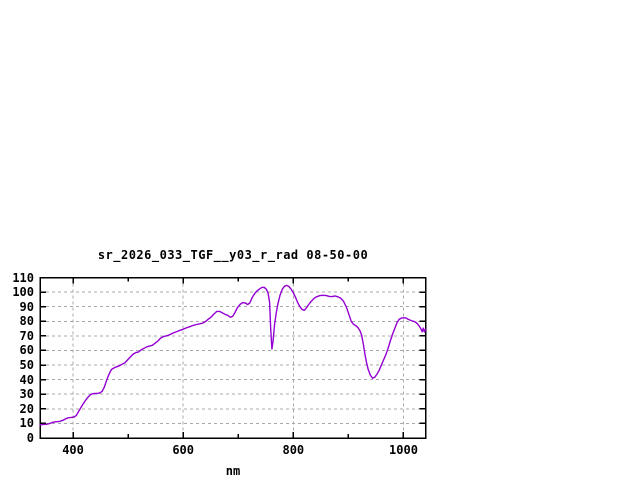  I want to click on y-tick-label: 70, so click(26, 335).